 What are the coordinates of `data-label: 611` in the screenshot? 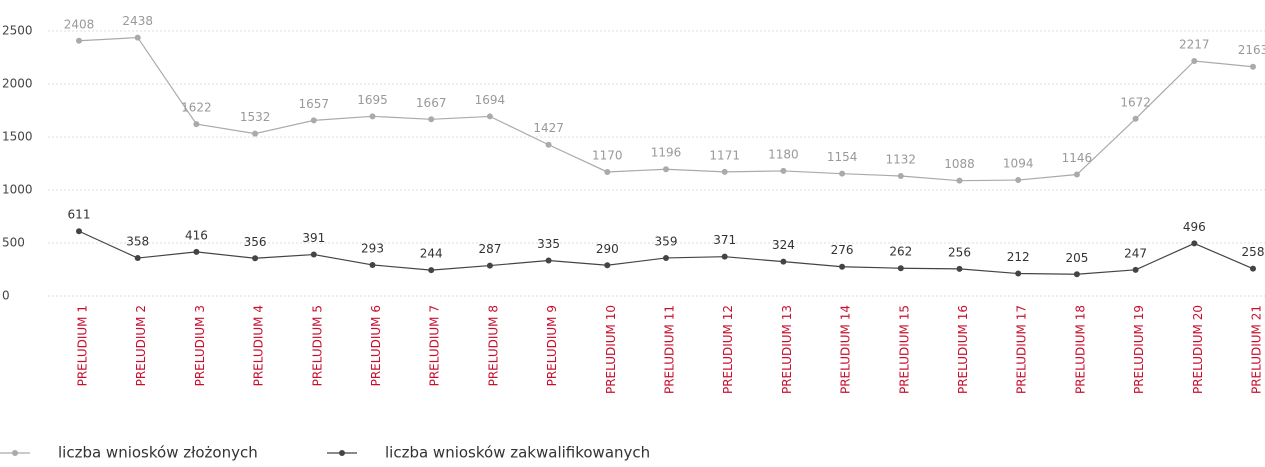 It's located at (79, 215).